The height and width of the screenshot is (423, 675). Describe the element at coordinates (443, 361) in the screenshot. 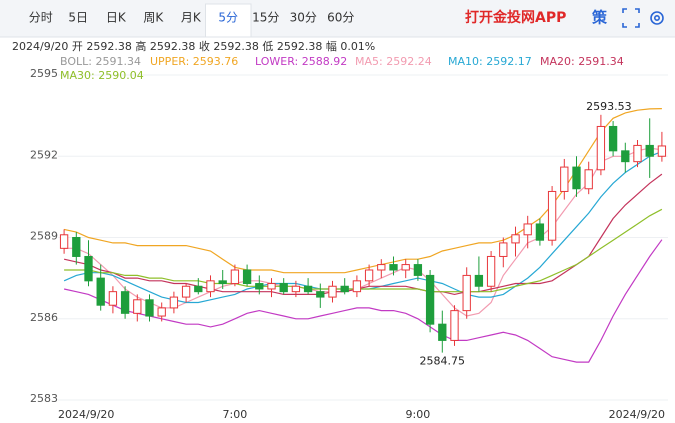

I see `price-annotation: 2584.75` at that location.